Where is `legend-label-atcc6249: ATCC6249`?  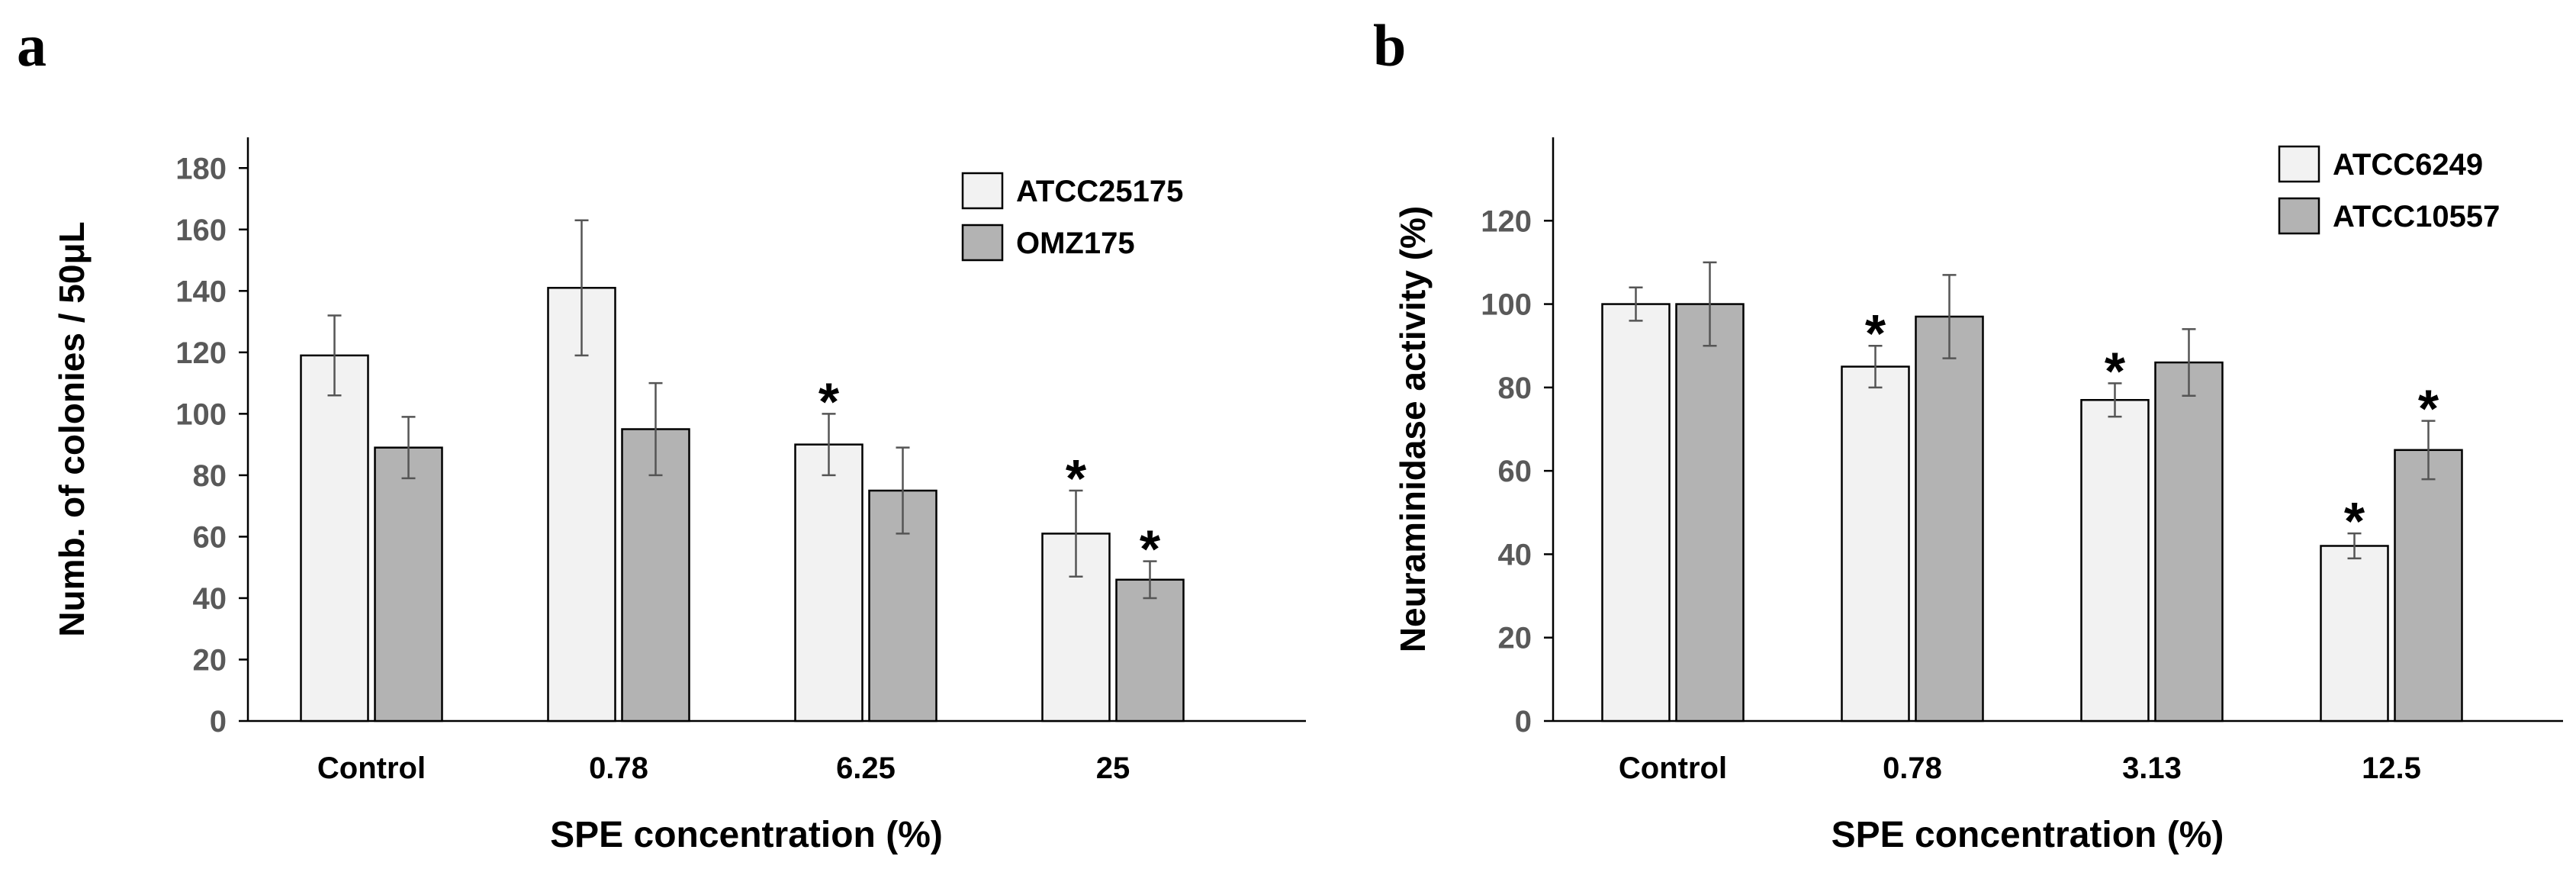
legend-label-atcc6249: ATCC6249 is located at coordinates (2408, 165).